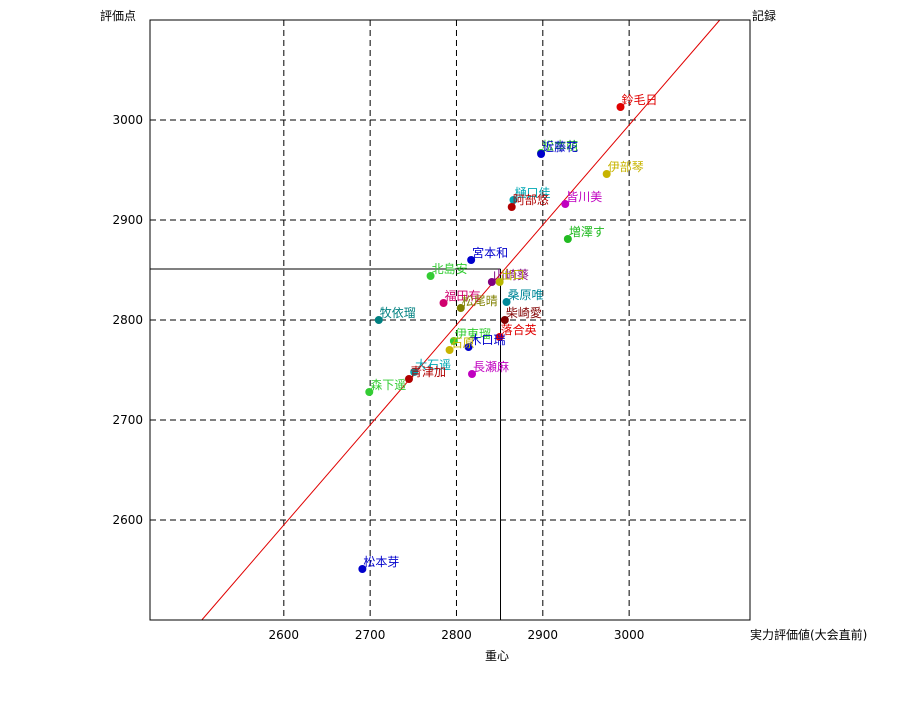  I want to click on data-point-label: 阿部悠, so click(531, 199).